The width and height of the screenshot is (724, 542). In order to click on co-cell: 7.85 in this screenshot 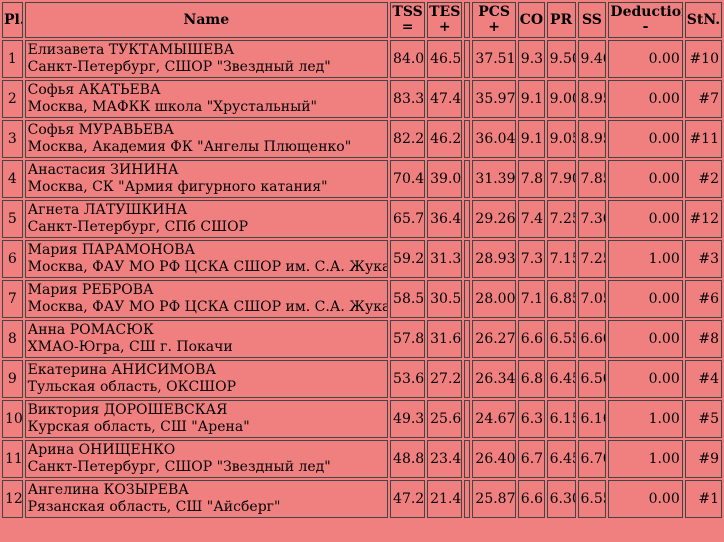, I will do `click(531, 179)`.